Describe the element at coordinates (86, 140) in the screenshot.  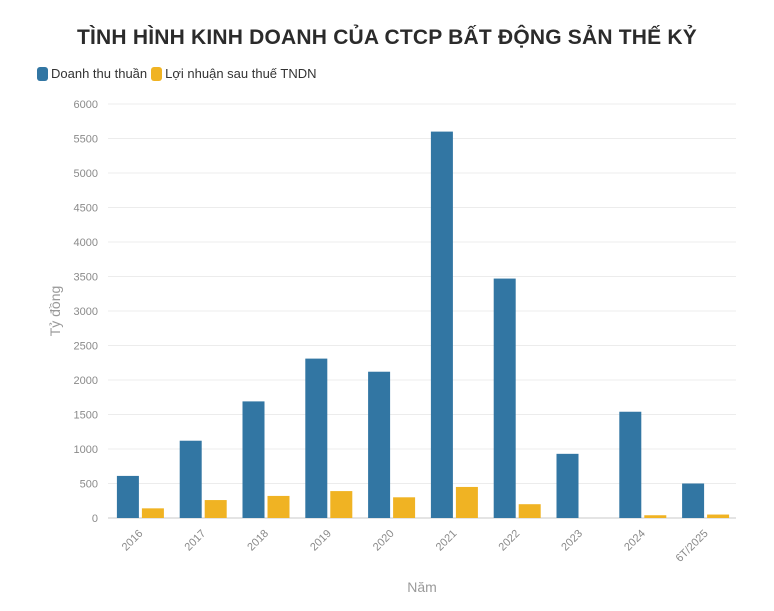
I see `y-tick-label: 5500` at that location.